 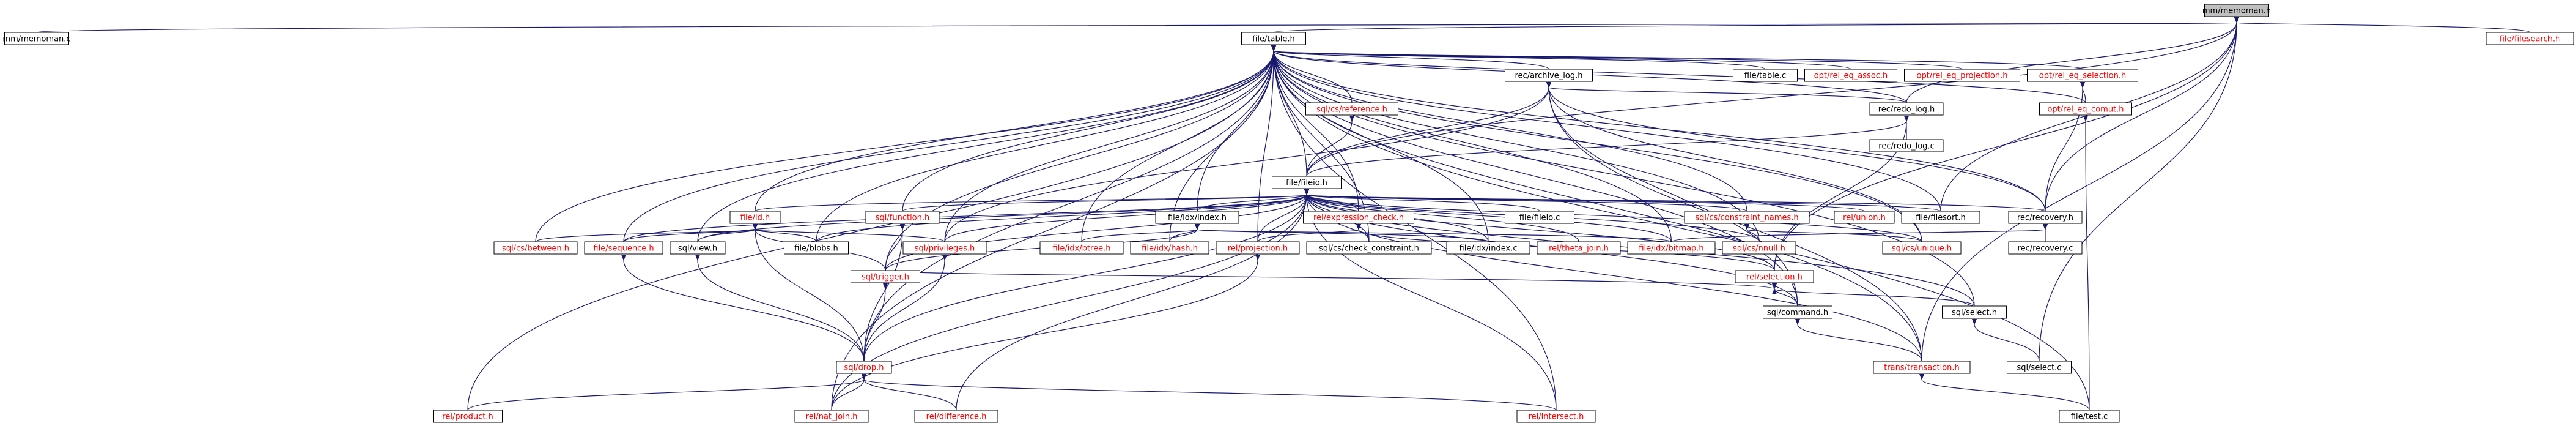 I want to click on graph-node: file/fileio.c, so click(x=1540, y=218).